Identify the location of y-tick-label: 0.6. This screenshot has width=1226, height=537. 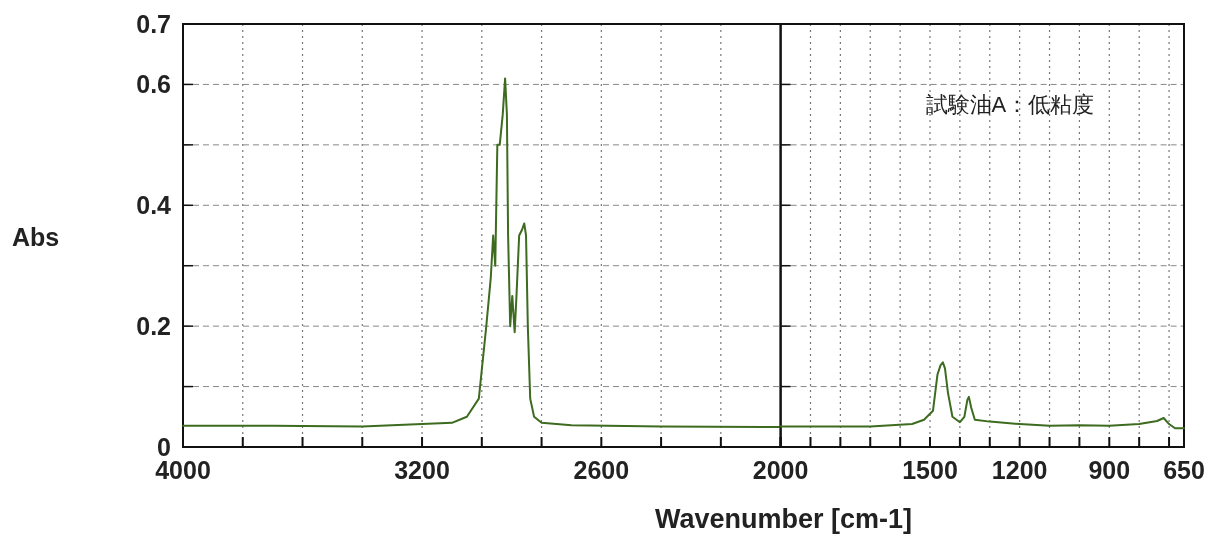
(153, 84).